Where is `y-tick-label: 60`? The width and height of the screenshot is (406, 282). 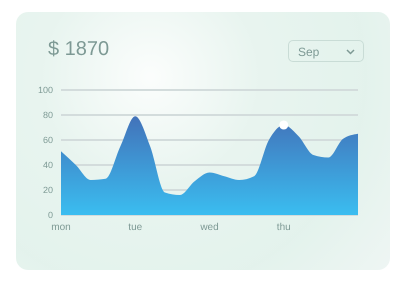
y-tick-label: 60 is located at coordinates (47, 140).